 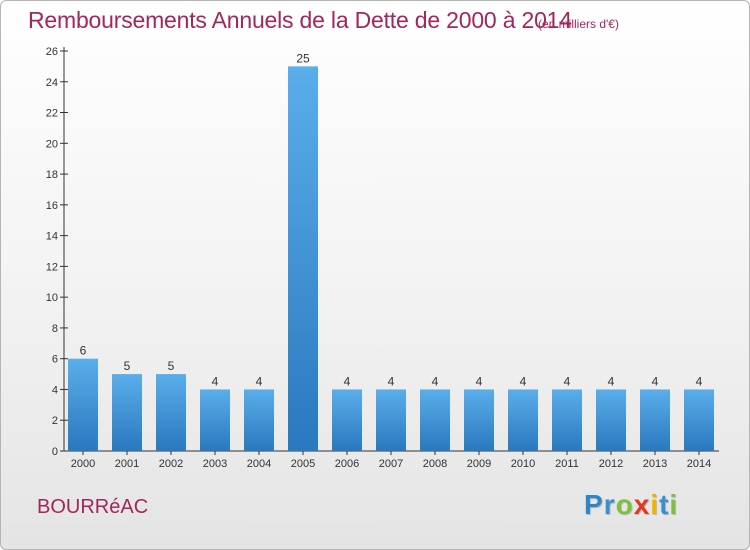 I want to click on x-tick-label: 2013, so click(x=655, y=464).